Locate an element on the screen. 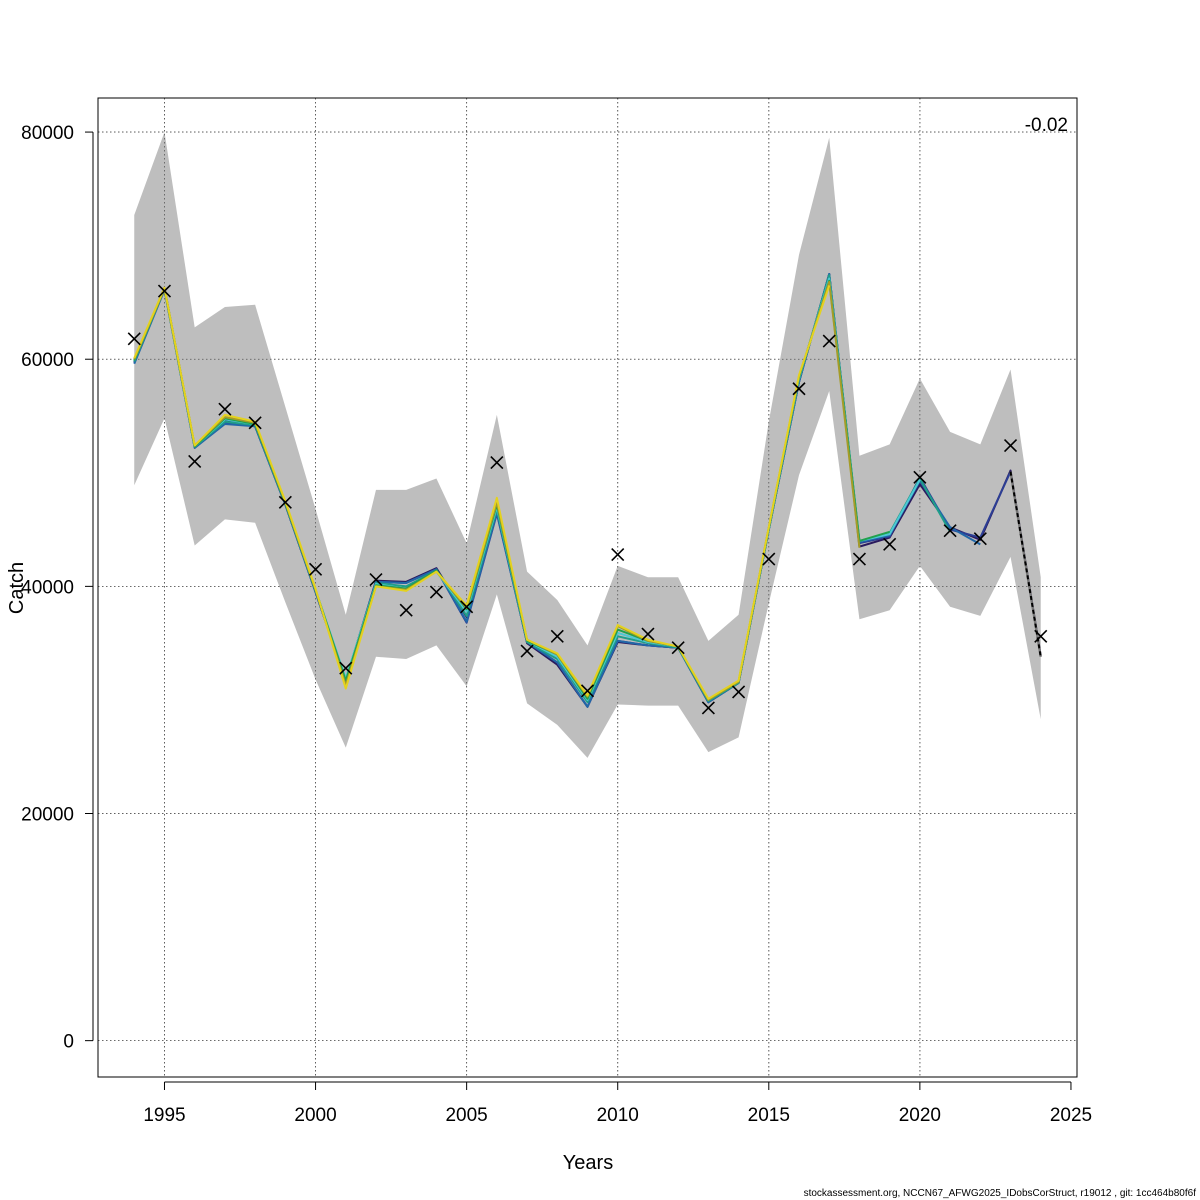 The height and width of the screenshot is (1200, 1200). x-tick-label: 2015 is located at coordinates (769, 1115).